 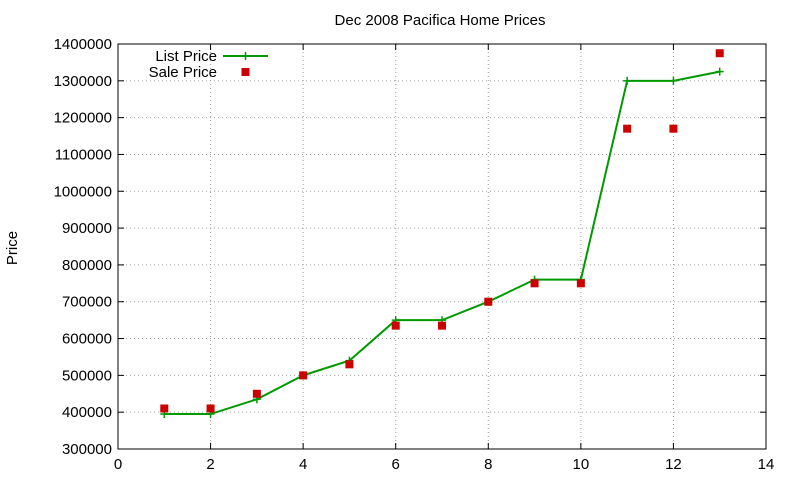 What do you see at coordinates (83, 44) in the screenshot?
I see `y-tick-label: 1400000` at bounding box center [83, 44].